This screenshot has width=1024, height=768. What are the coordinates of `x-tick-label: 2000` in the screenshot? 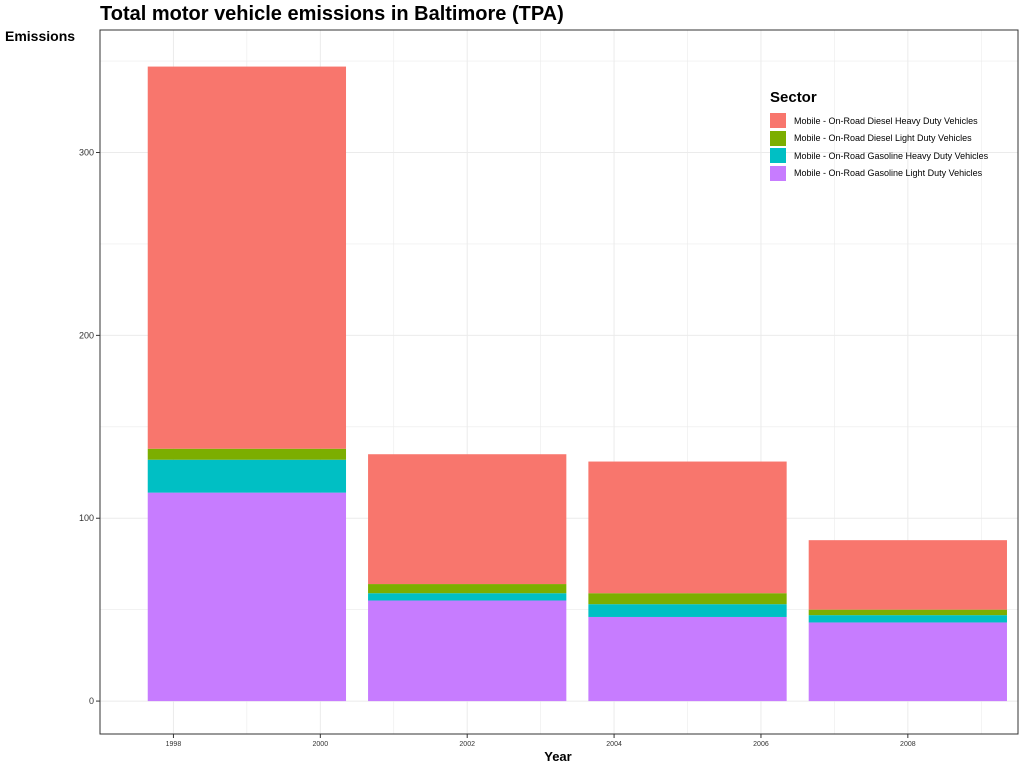 It's located at (321, 744).